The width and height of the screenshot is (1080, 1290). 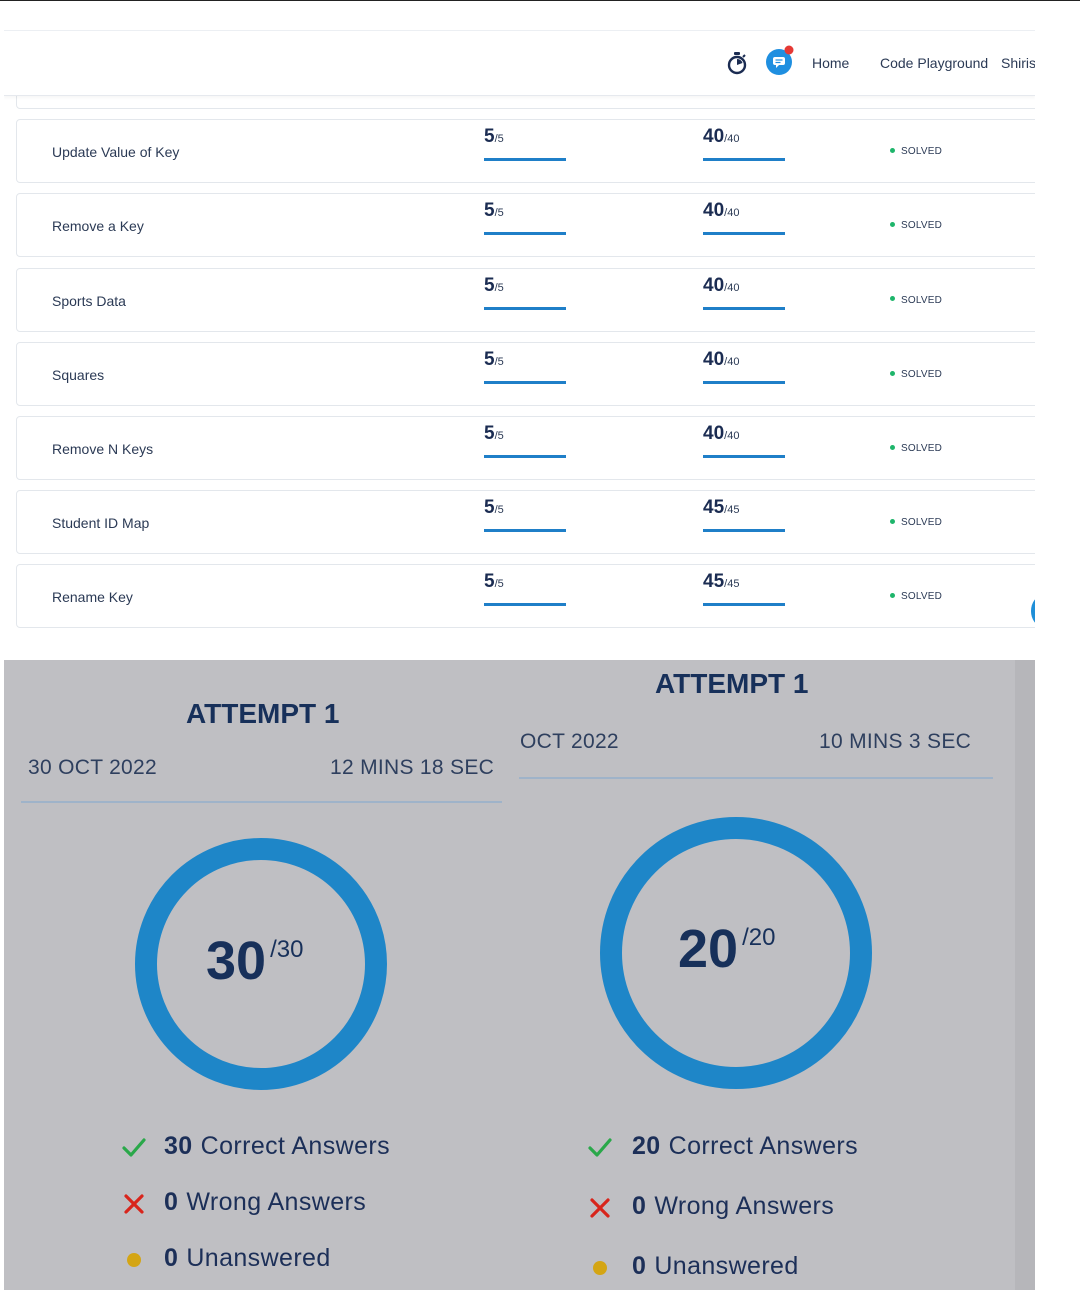 What do you see at coordinates (639, 1206) in the screenshot?
I see `wrong-count: 0` at bounding box center [639, 1206].